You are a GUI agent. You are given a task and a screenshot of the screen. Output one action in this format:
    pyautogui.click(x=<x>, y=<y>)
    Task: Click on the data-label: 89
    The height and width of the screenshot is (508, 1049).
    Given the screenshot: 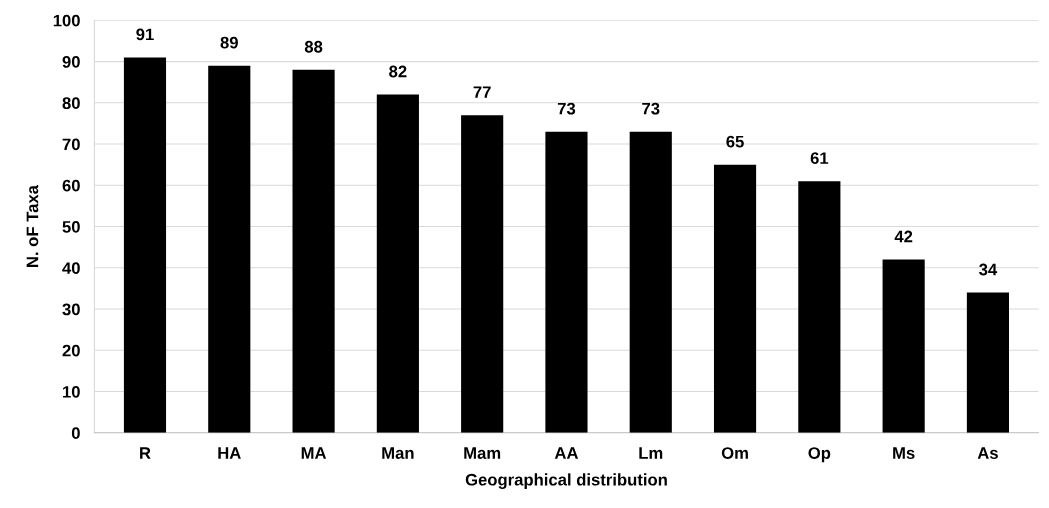 What is the action you would take?
    pyautogui.click(x=229, y=42)
    